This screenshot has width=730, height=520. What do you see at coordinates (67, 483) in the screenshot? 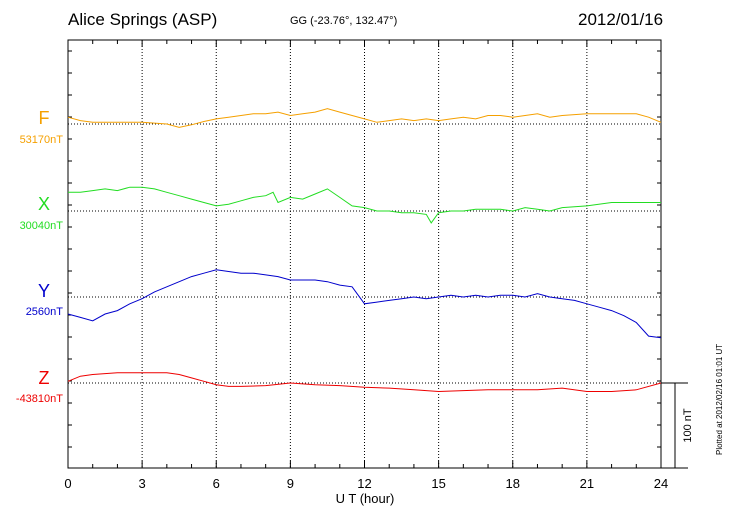
I see `x-tick-label: 0` at bounding box center [67, 483].